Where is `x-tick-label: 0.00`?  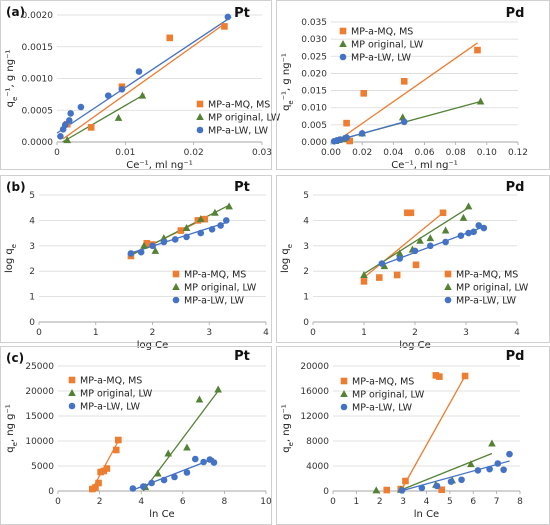
x-tick-label: 0.00 is located at coordinates (331, 153).